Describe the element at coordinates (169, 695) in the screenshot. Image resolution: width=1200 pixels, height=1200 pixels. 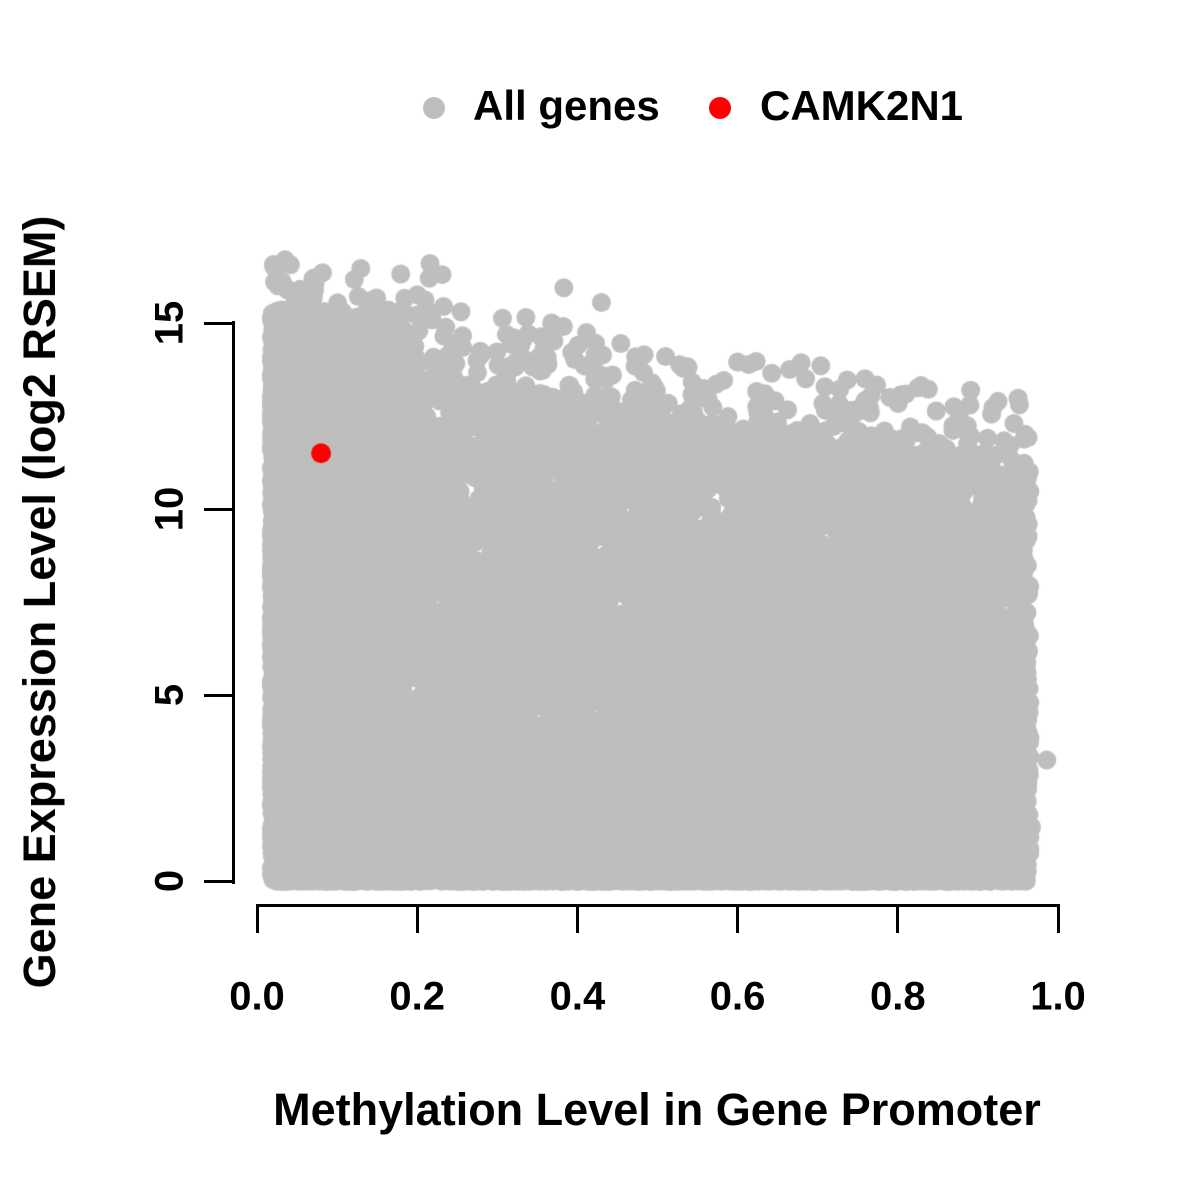
I see `y-tick-label-5: 5` at that location.